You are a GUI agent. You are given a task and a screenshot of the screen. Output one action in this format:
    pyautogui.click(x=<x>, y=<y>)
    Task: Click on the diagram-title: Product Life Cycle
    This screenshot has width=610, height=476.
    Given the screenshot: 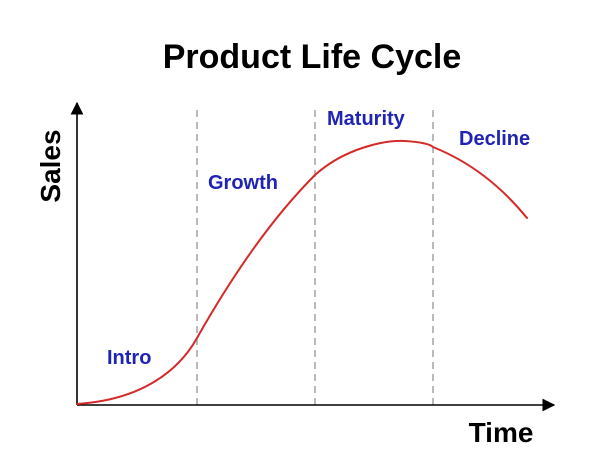 What is the action you would take?
    pyautogui.click(x=312, y=57)
    